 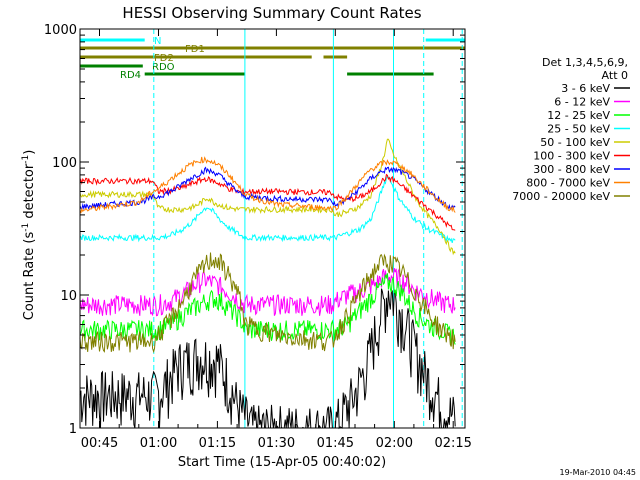 What do you see at coordinates (585, 88) in the screenshot?
I see `legend-label: 3 - 6 keV` at bounding box center [585, 88].